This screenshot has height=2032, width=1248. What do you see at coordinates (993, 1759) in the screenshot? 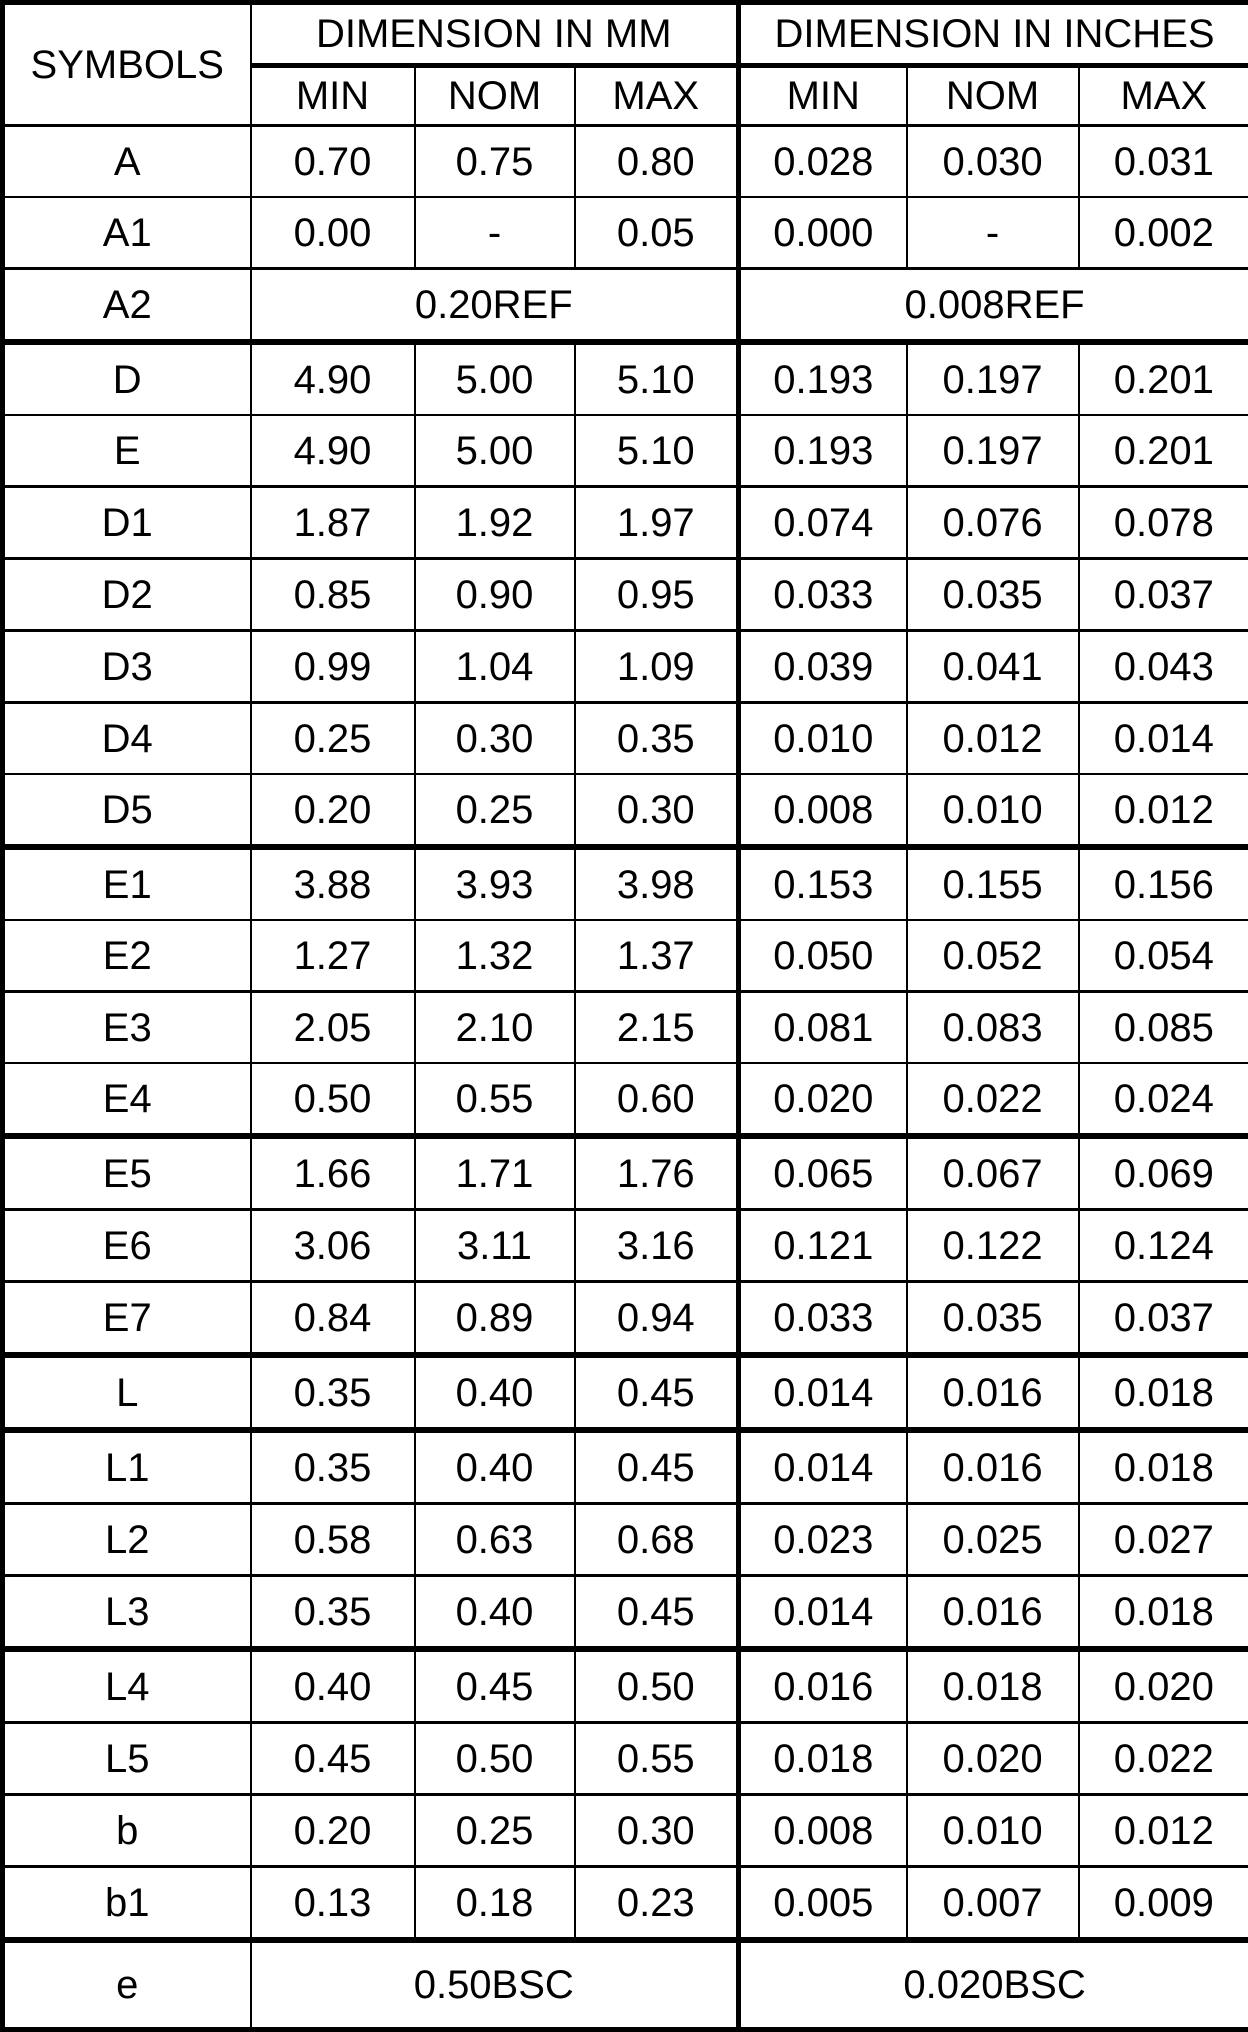
I see `inches-nom-cell: 0.020` at bounding box center [993, 1759].